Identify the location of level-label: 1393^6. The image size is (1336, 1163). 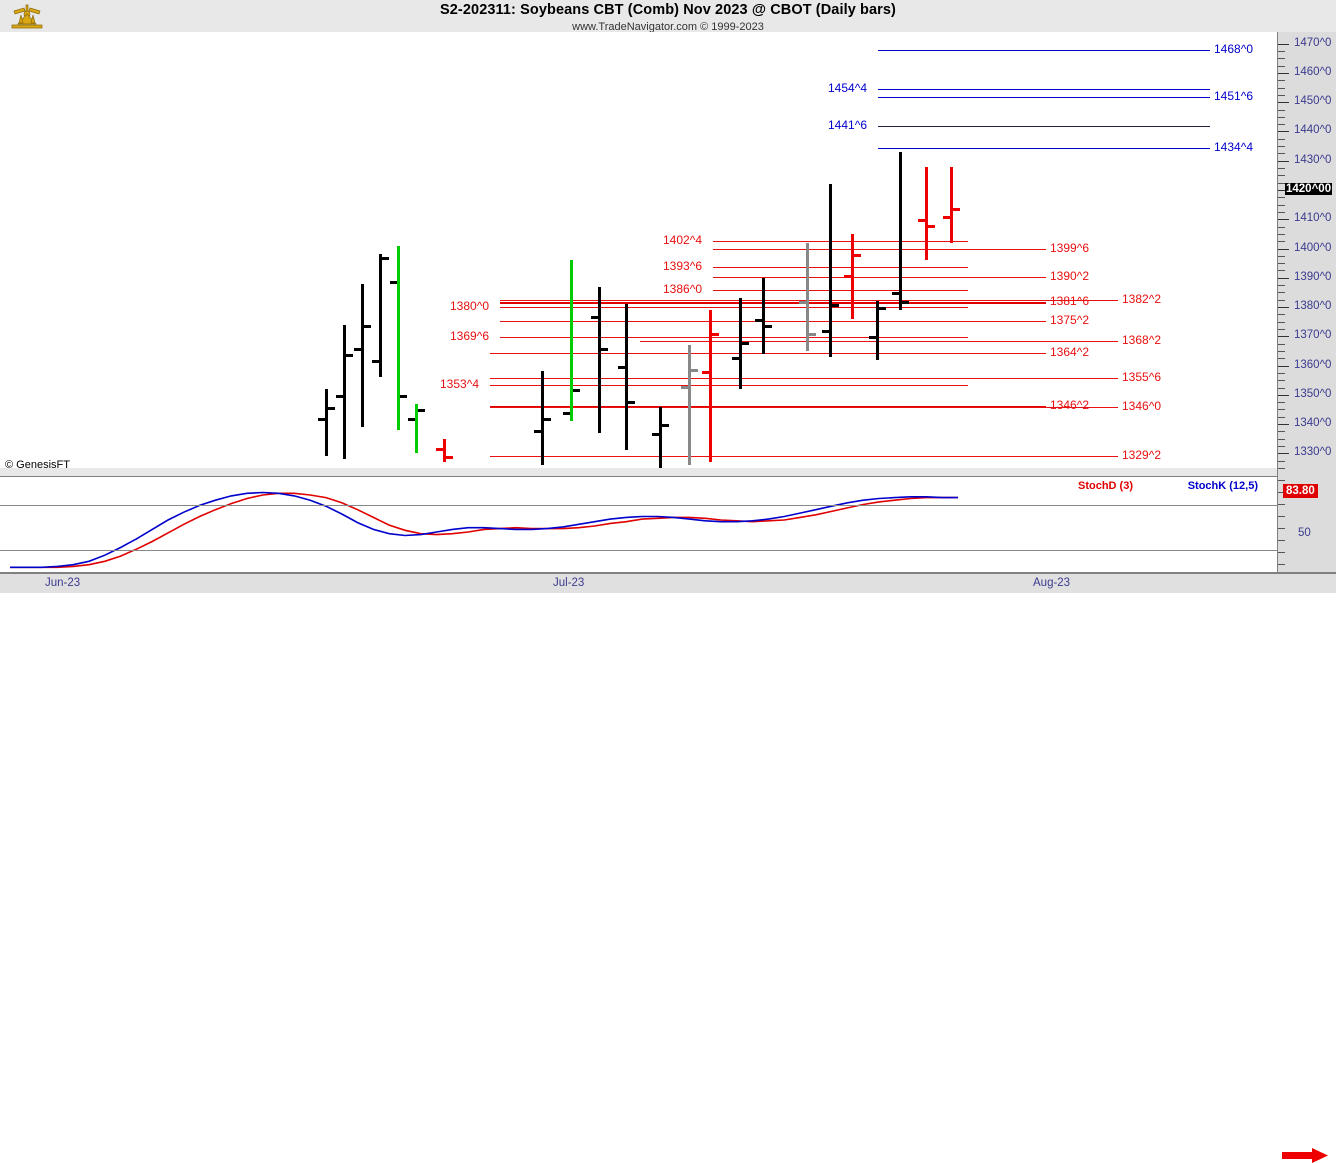
(682, 266).